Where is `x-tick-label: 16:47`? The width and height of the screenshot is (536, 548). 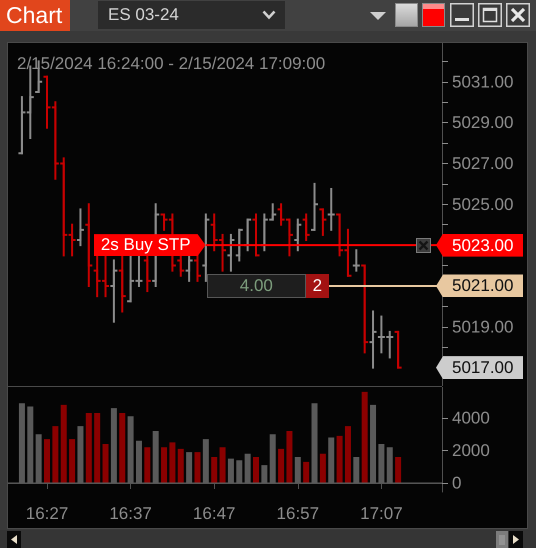
x-tick-label: 16:47 is located at coordinates (214, 513).